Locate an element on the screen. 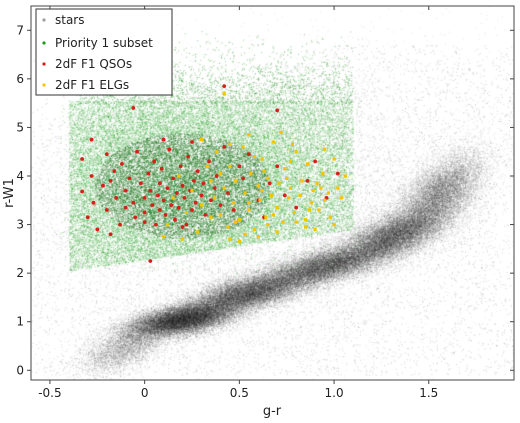  y-tick-label: 3 is located at coordinates (20, 225).